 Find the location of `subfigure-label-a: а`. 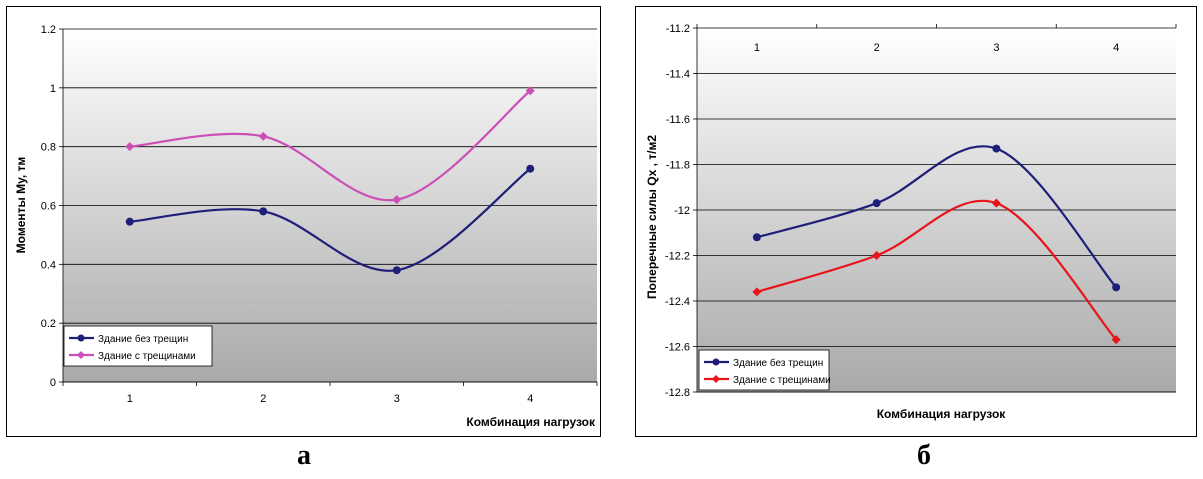

subfigure-label-a: а is located at coordinates (304, 455).